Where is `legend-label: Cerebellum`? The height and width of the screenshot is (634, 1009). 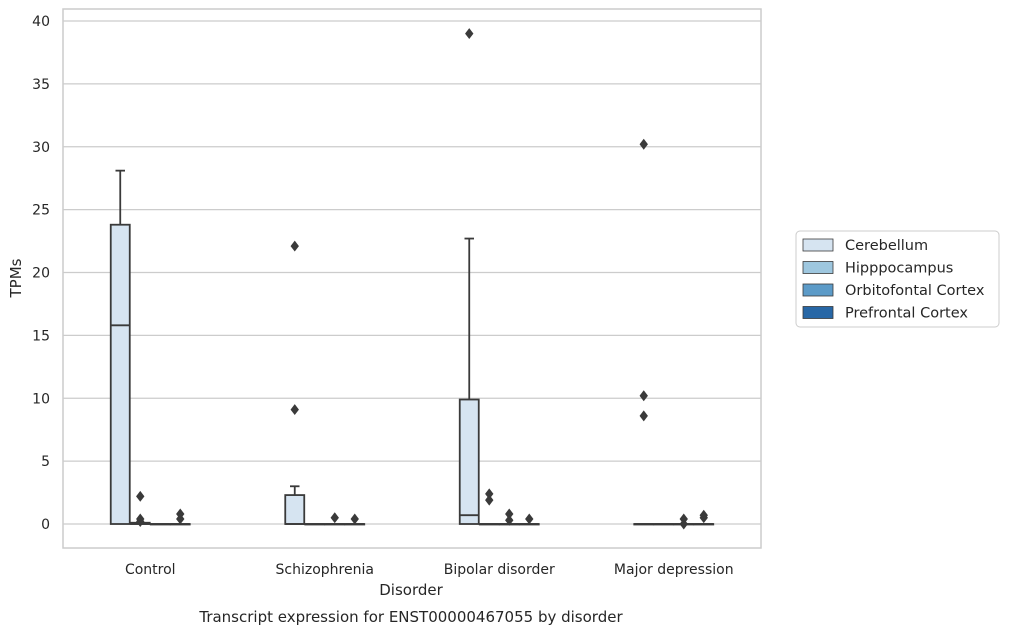 legend-label: Cerebellum is located at coordinates (886, 246).